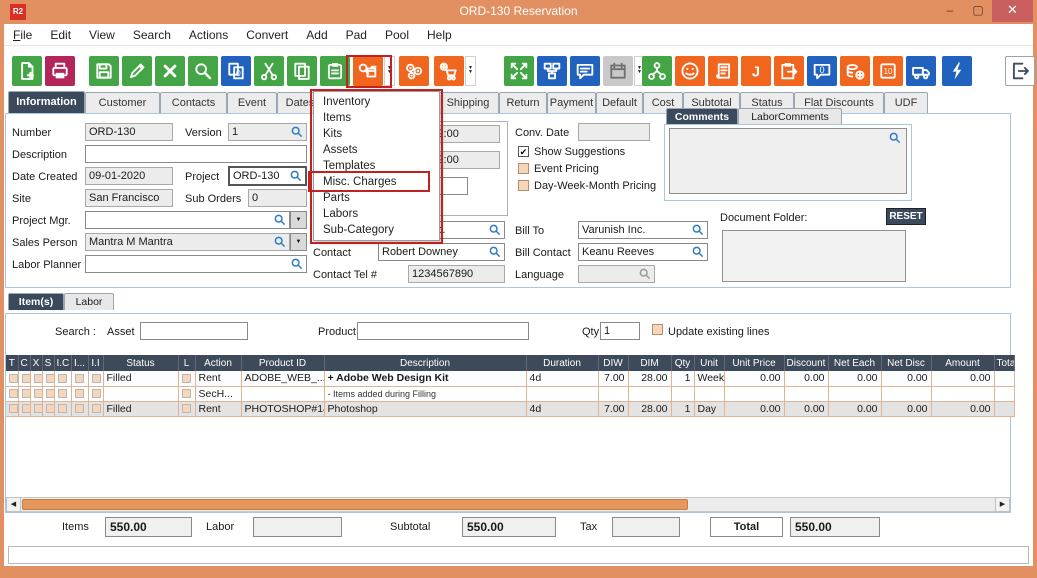 The height and width of the screenshot is (578, 1037). I want to click on day-week-month-pricing-checkbox, so click(523, 185).